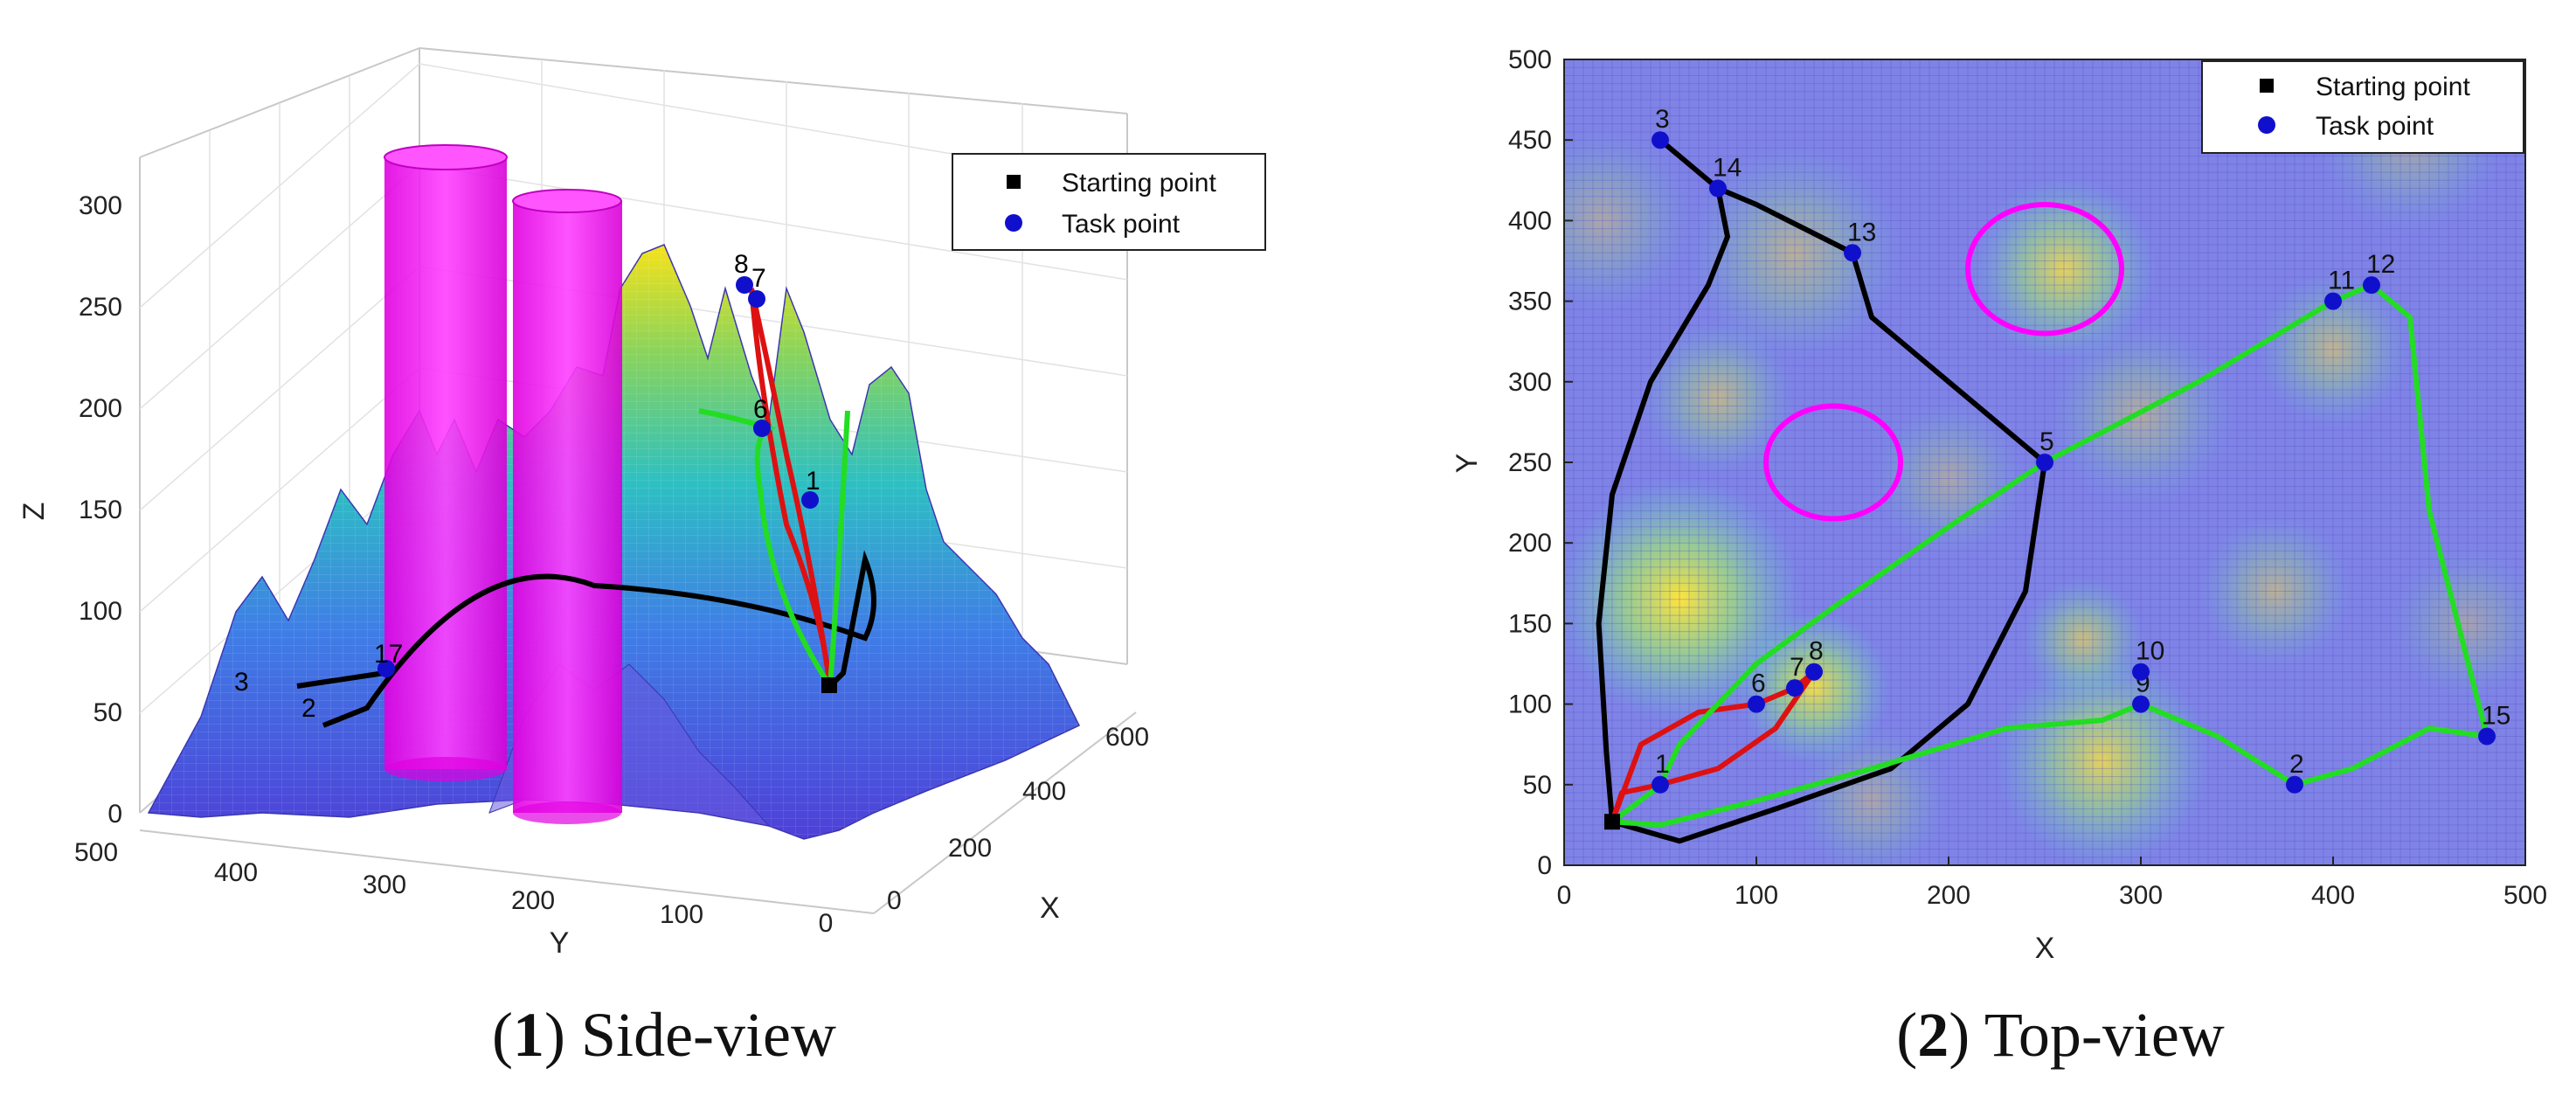  Describe the element at coordinates (2375, 126) in the screenshot. I see `legend-task-point-label: Task point` at that location.